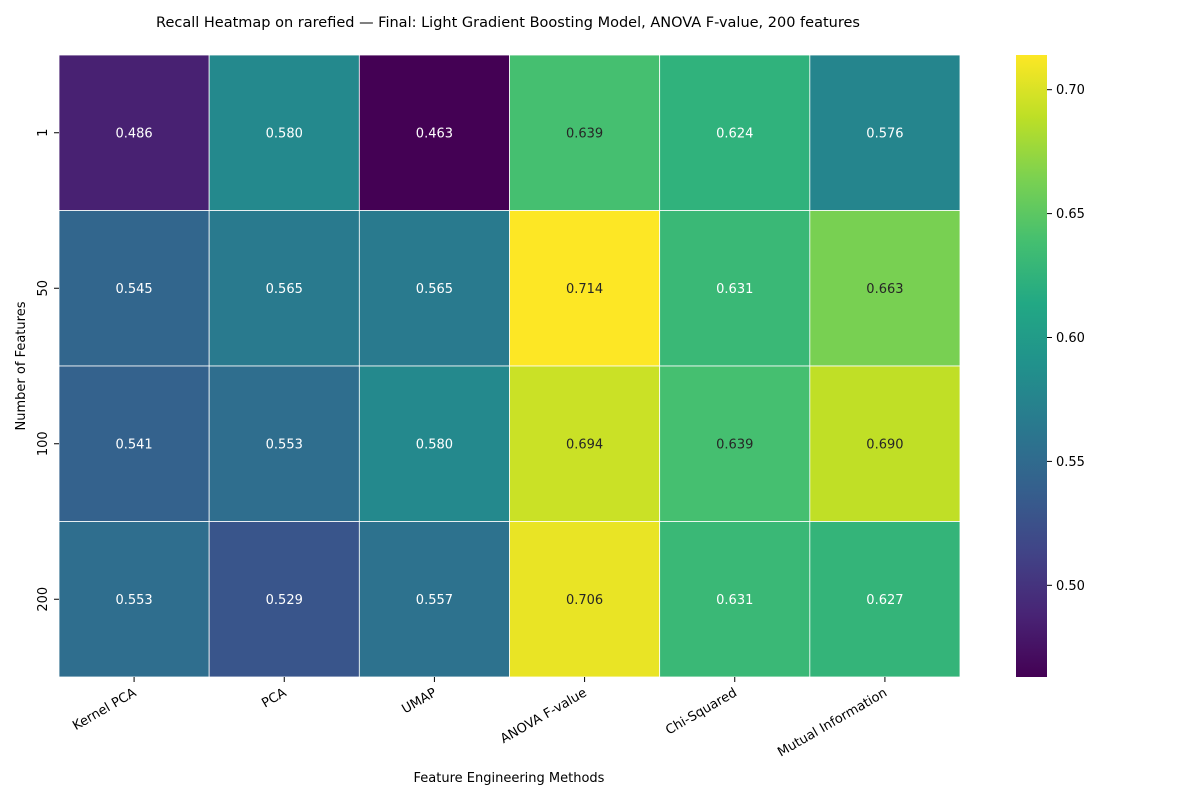 This screenshot has width=1200, height=804. Describe the element at coordinates (43, 133) in the screenshot. I see `y-tick-label: 1` at that location.